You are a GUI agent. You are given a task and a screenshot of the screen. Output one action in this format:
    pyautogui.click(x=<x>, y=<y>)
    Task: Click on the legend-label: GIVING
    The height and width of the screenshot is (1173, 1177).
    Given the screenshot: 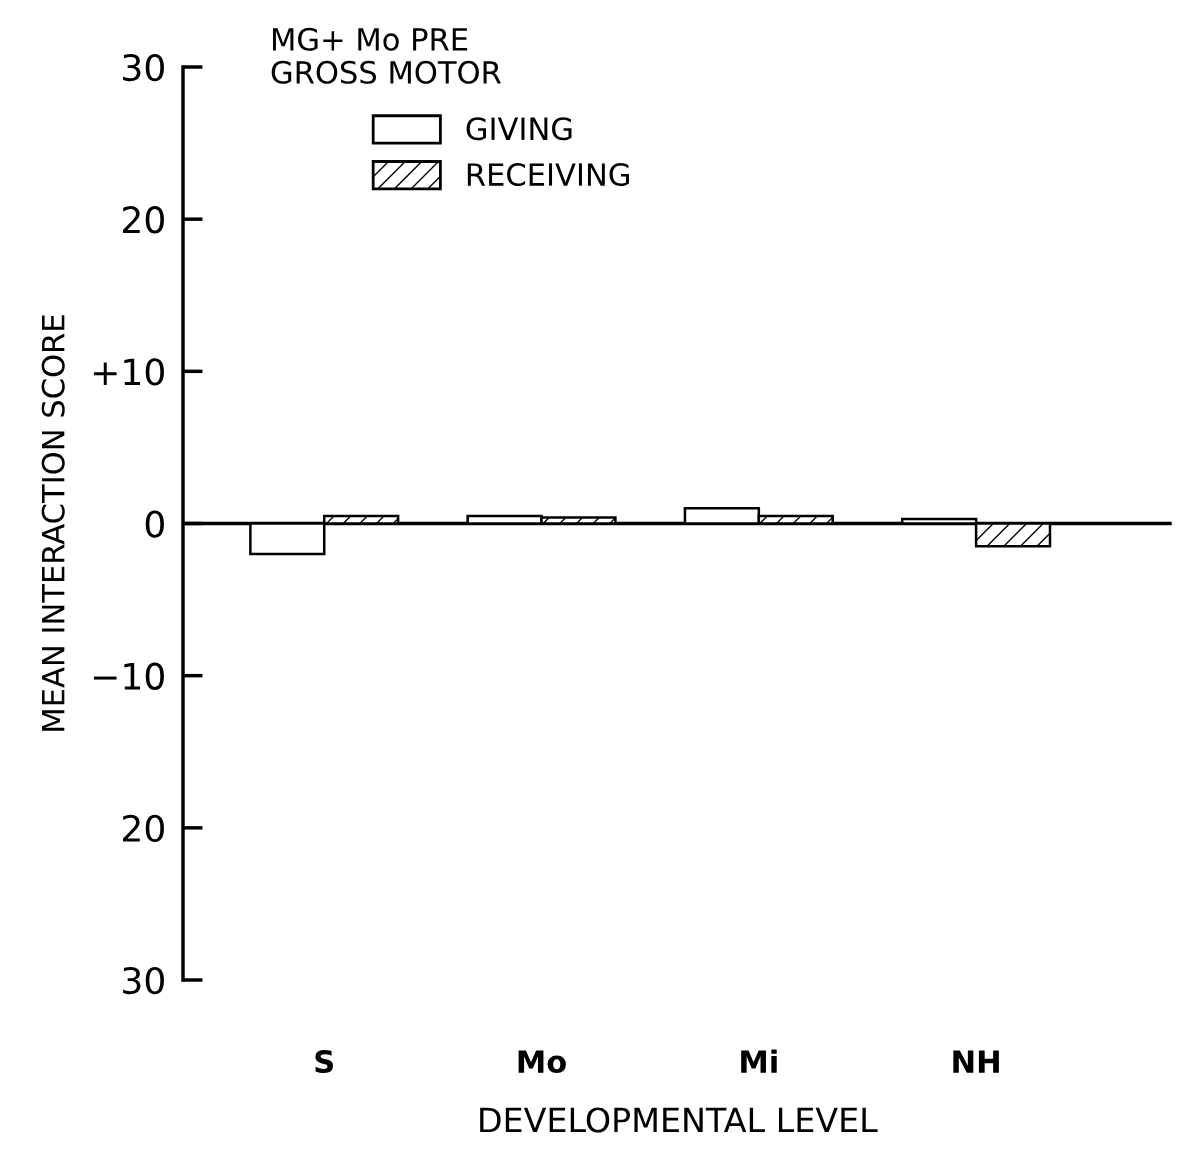 What is the action you would take?
    pyautogui.click(x=519, y=129)
    